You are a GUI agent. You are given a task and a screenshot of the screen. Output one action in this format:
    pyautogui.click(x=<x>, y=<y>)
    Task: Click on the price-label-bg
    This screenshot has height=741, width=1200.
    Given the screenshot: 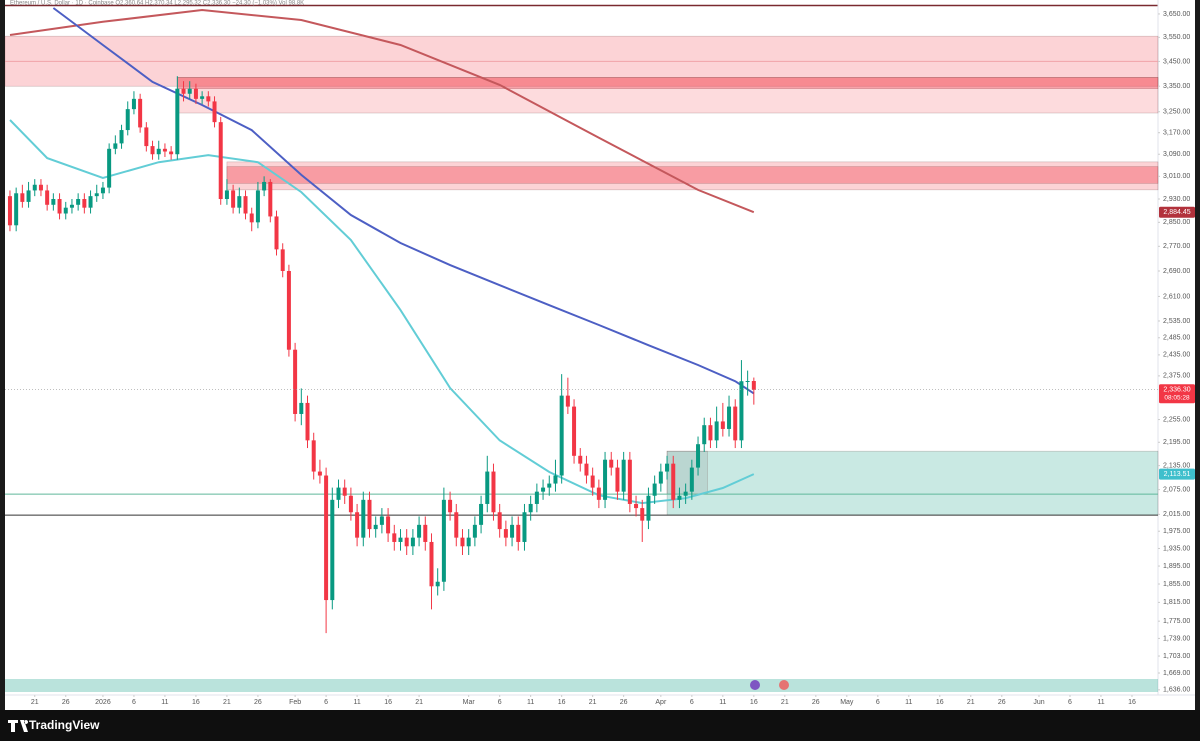 What is the action you would take?
    pyautogui.click(x=1177, y=474)
    